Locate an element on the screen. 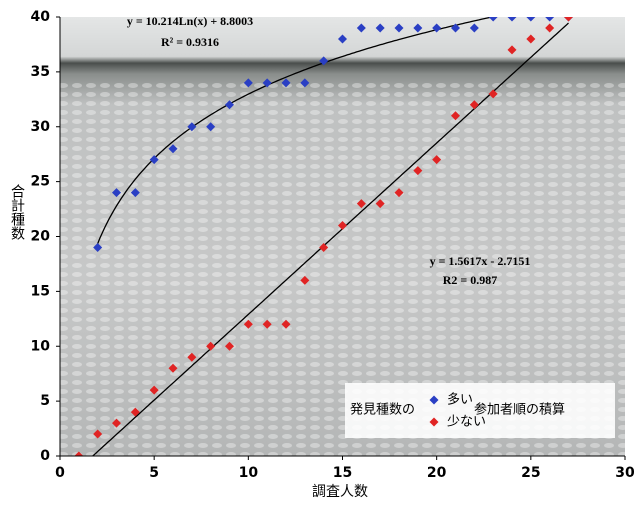 The image size is (634, 505). x-tick-label: 10 is located at coordinates (249, 473).